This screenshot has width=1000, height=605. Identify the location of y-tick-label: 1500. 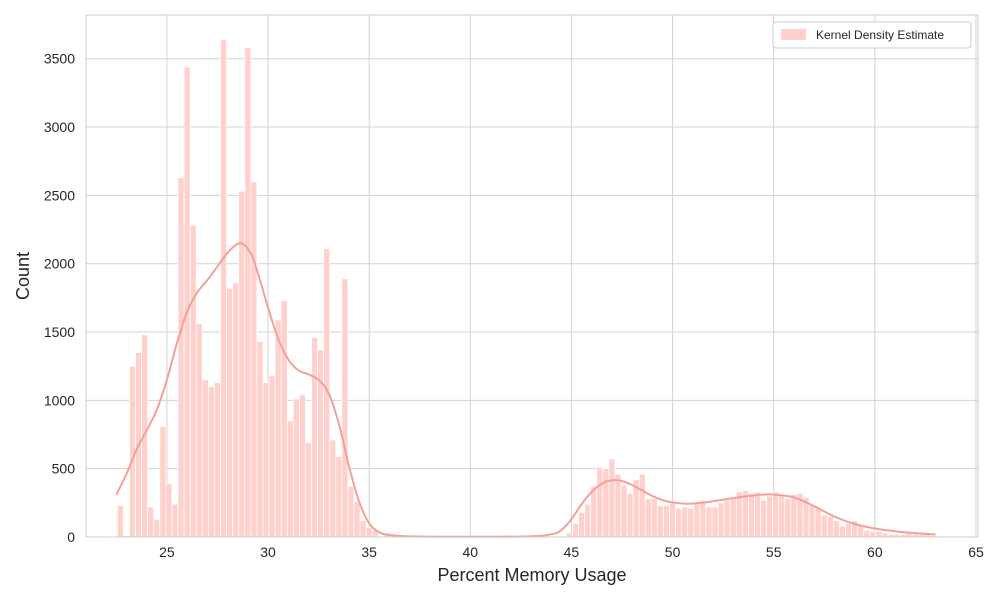
(59, 332).